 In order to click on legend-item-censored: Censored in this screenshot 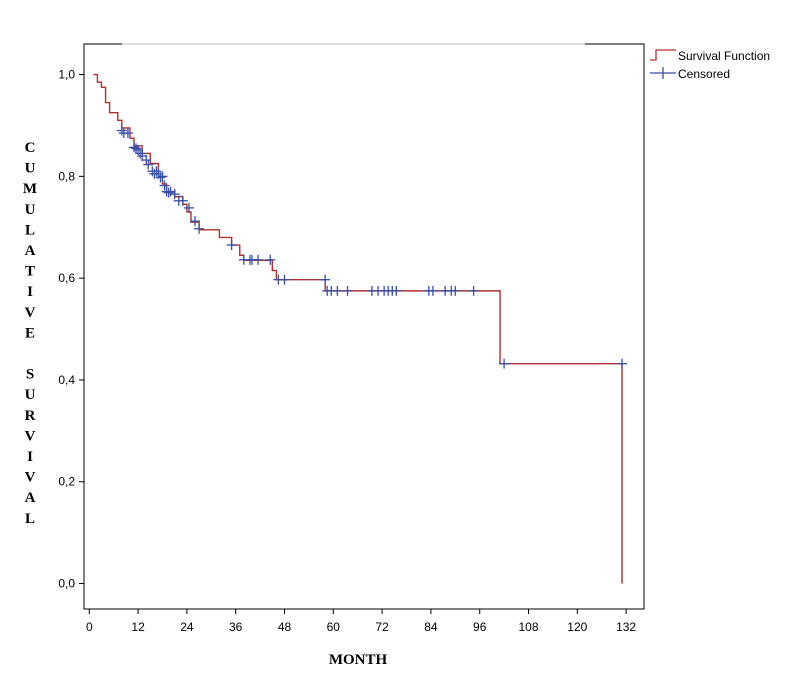, I will do `click(690, 74)`.